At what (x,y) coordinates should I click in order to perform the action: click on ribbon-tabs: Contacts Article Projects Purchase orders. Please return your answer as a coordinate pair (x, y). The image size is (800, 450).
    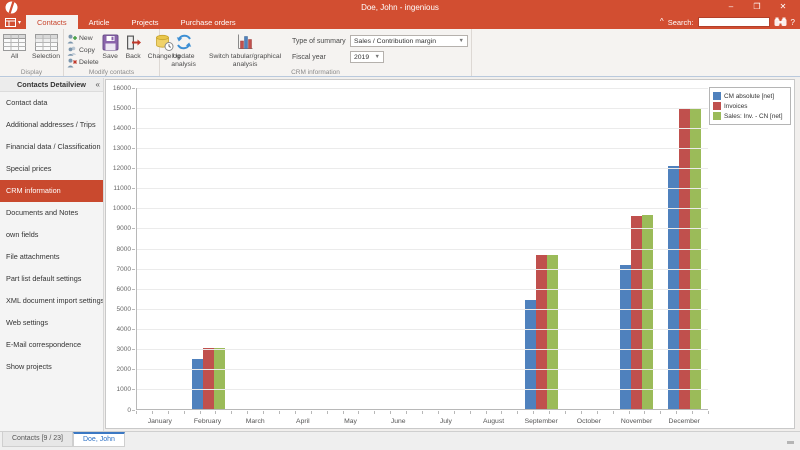
    Looking at the image, I should click on (136, 22).